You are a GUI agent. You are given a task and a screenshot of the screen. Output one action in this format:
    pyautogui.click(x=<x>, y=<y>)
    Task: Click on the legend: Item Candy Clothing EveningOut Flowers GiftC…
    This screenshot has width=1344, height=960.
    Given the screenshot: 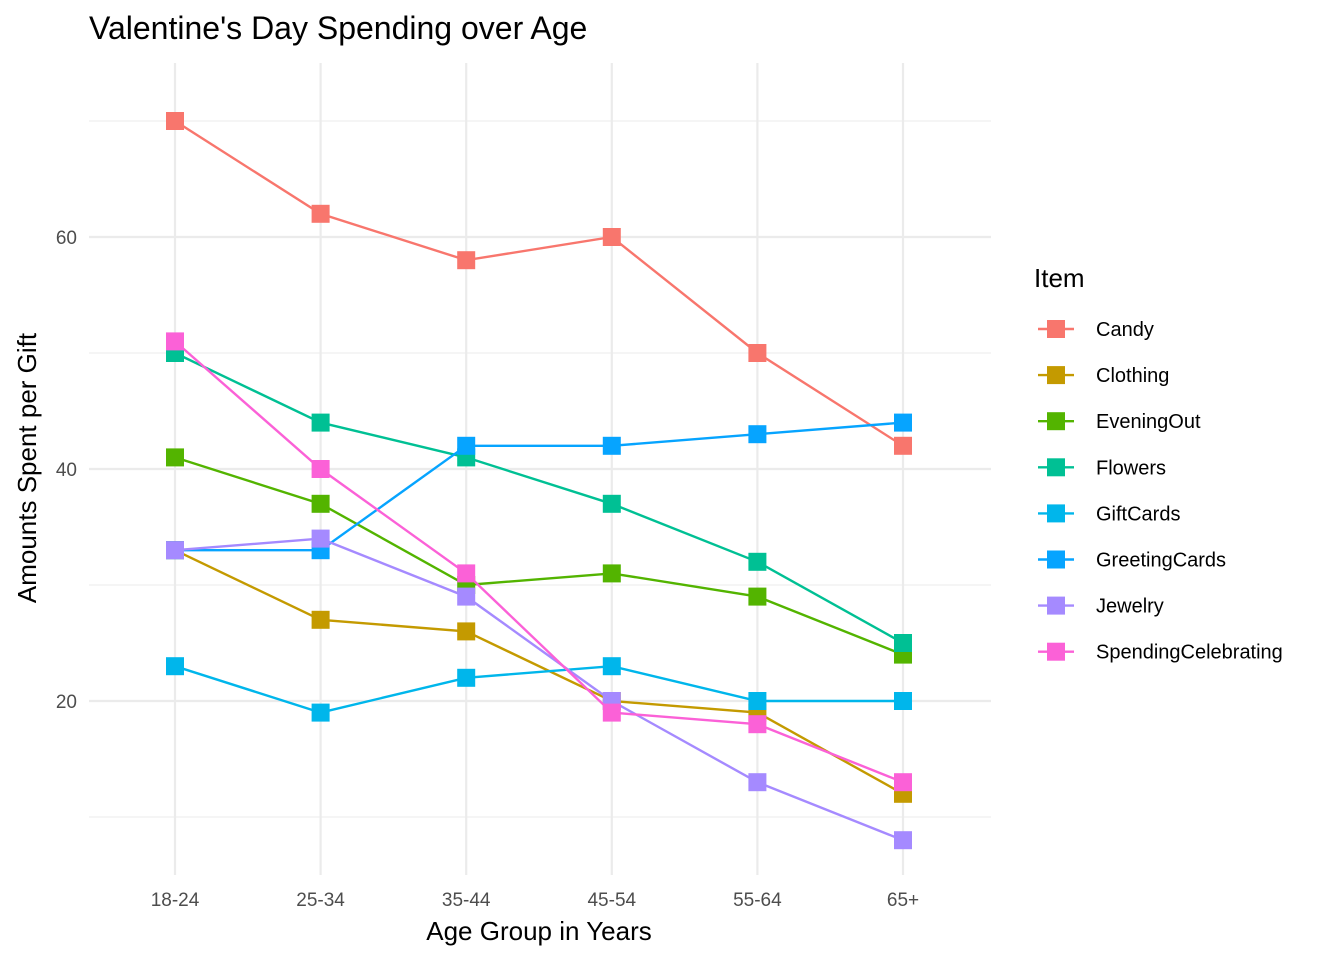 What is the action you would take?
    pyautogui.click(x=1158, y=463)
    